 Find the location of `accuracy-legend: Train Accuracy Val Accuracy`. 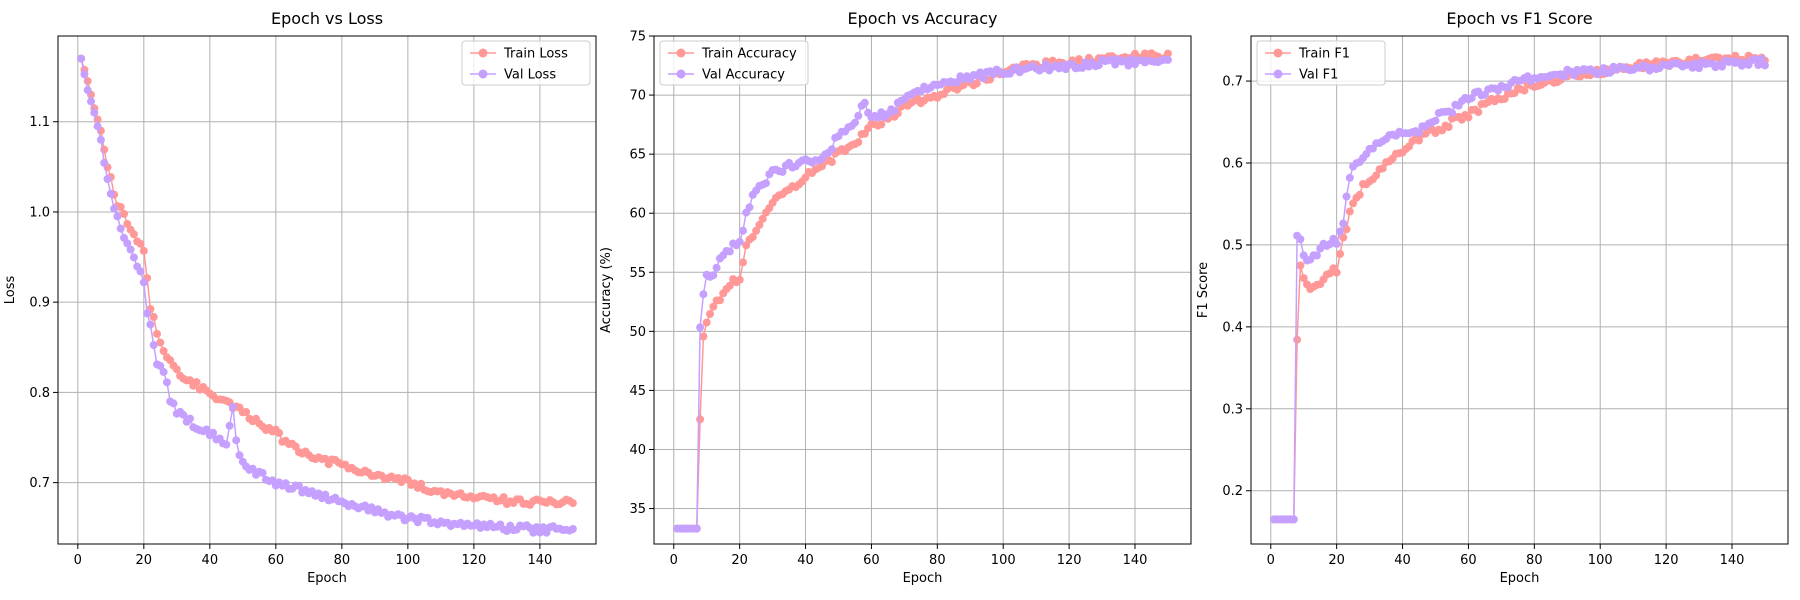

accuracy-legend: Train Accuracy Val Accuracy is located at coordinates (734, 63).